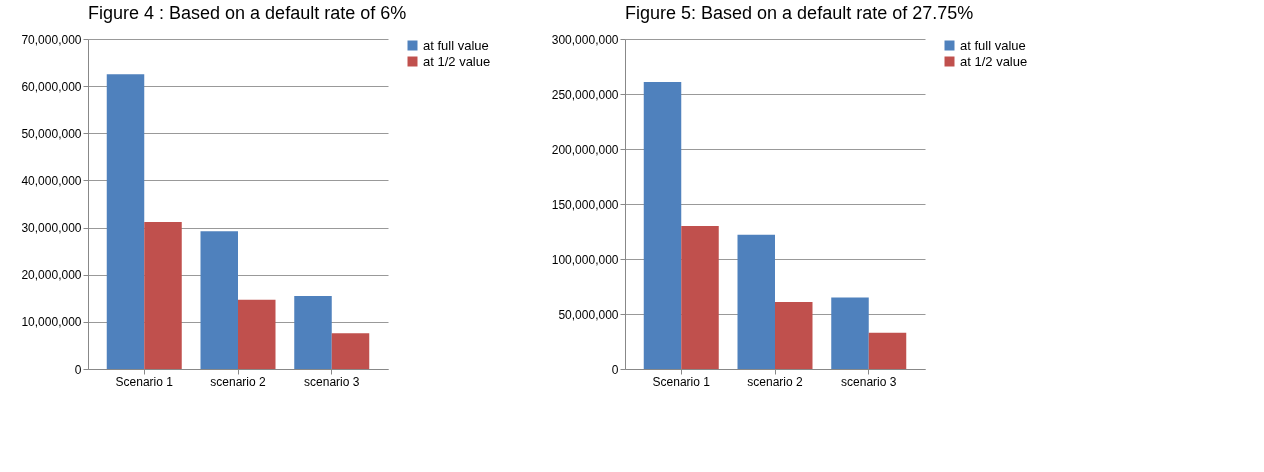  I want to click on y-tick-label: 250,000,000, so click(585, 94).